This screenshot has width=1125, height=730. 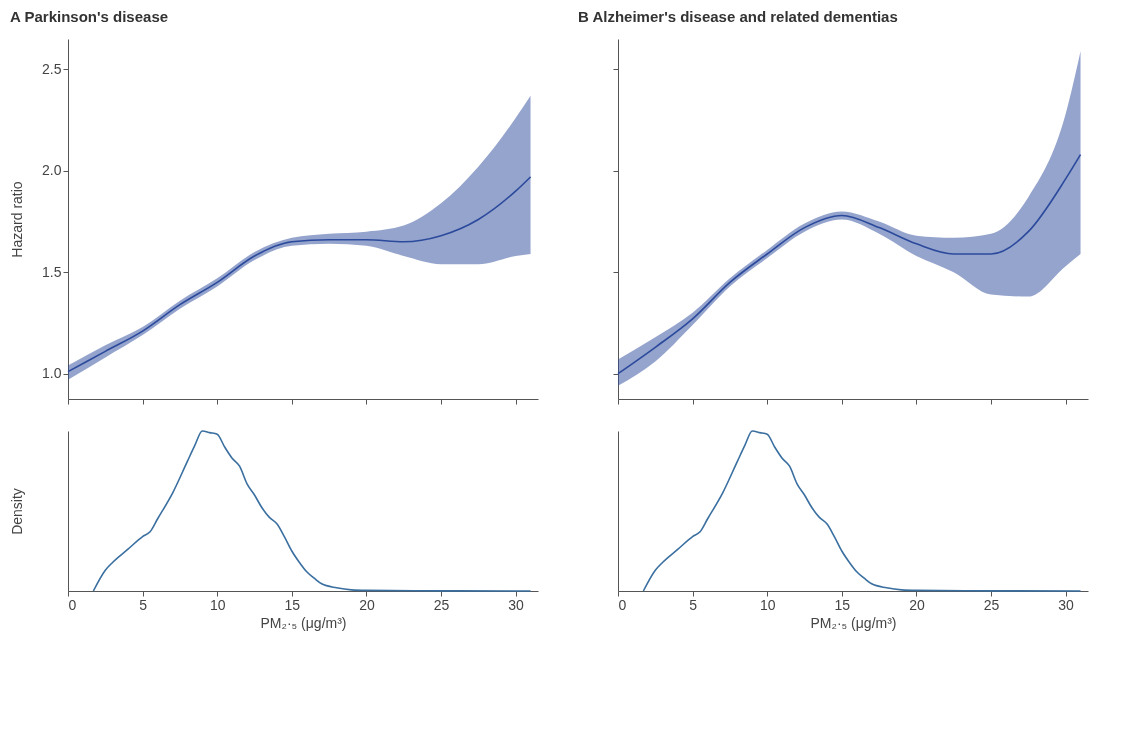 What do you see at coordinates (299, 274) in the screenshot?
I see `line-series` at bounding box center [299, 274].